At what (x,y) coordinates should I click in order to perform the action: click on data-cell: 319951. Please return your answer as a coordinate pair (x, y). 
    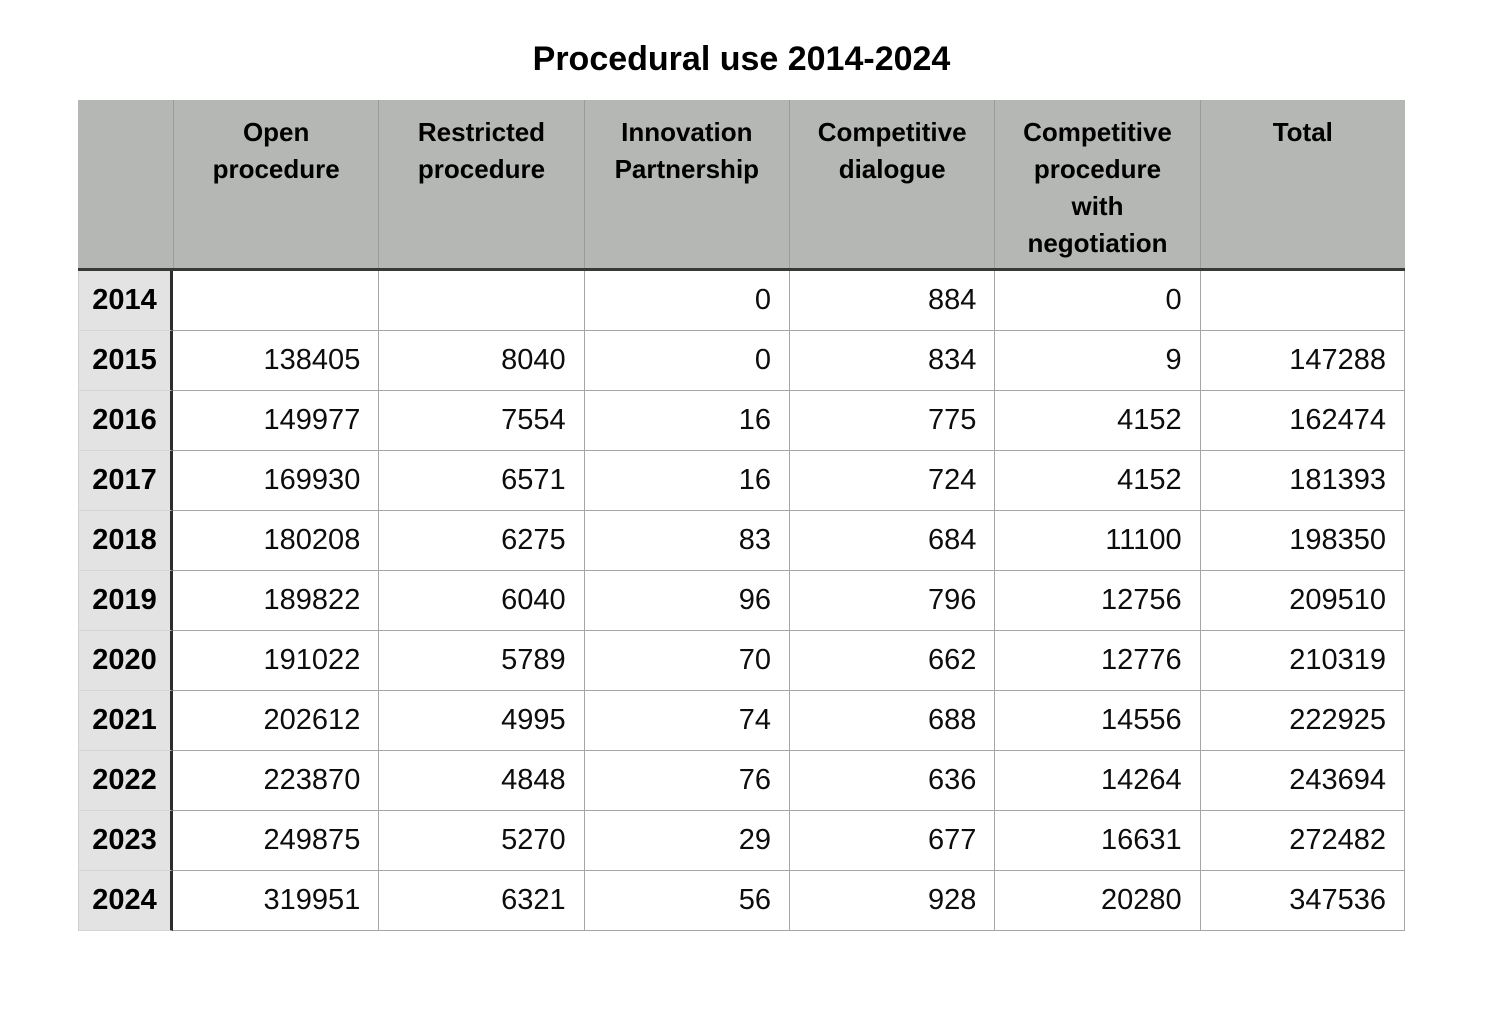
    Looking at the image, I should click on (276, 901).